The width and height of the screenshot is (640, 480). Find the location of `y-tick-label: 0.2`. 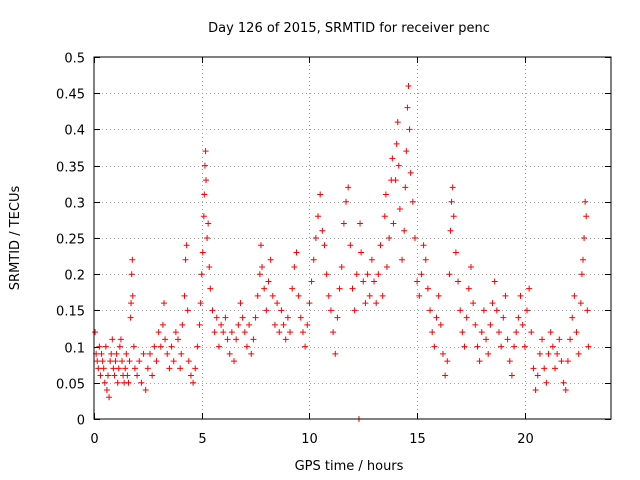

y-tick-label: 0.2 is located at coordinates (74, 276).